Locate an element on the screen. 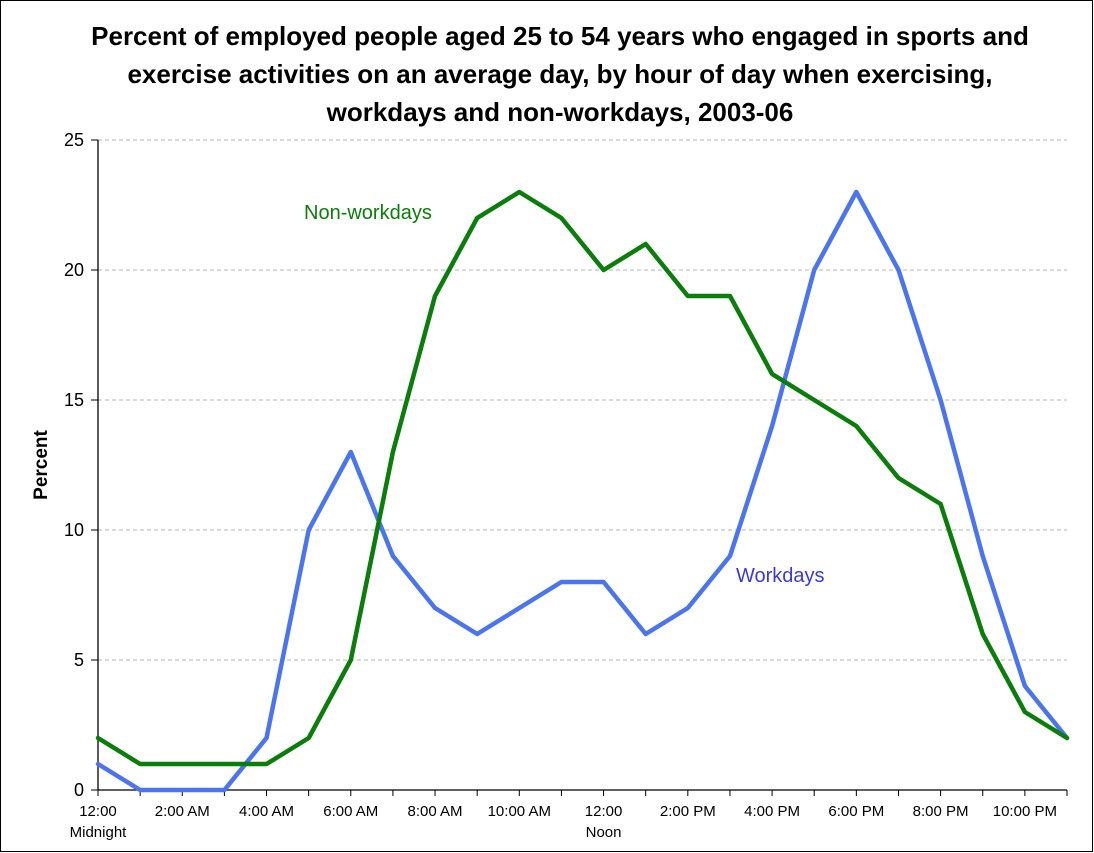 The width and height of the screenshot is (1094, 853). x-tick-label: 8:00 AM is located at coordinates (435, 811).